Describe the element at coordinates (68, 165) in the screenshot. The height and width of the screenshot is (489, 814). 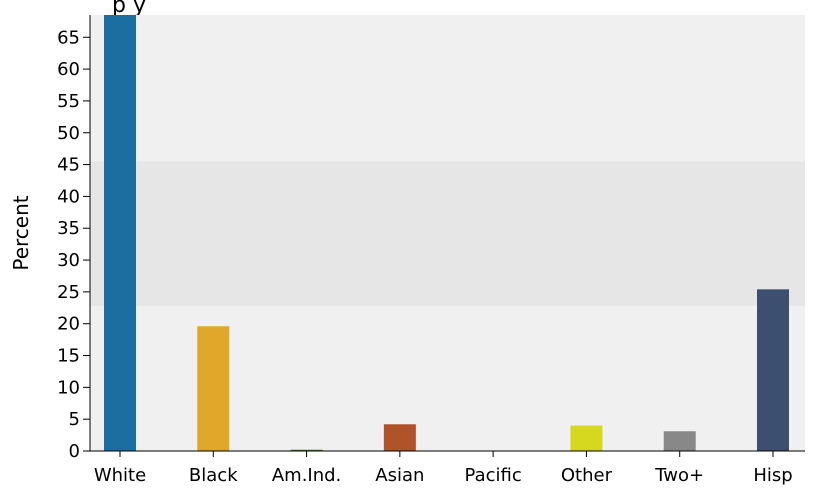
I see `y-tick-label: 45` at that location.